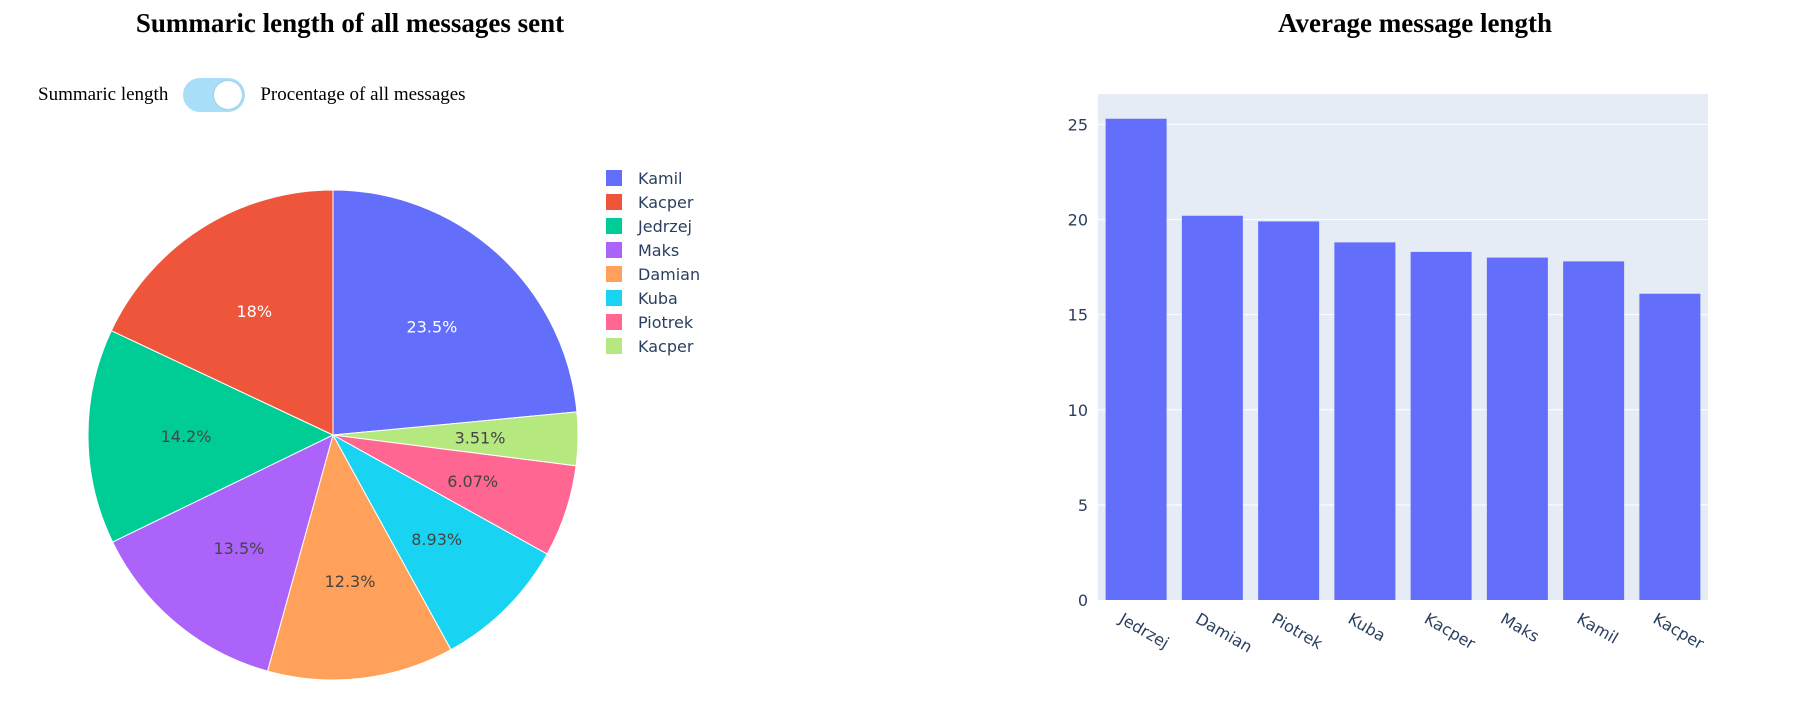 The width and height of the screenshot is (1807, 713). Describe the element at coordinates (1415, 23) in the screenshot. I see `bar-chart-title: Average message length` at that location.